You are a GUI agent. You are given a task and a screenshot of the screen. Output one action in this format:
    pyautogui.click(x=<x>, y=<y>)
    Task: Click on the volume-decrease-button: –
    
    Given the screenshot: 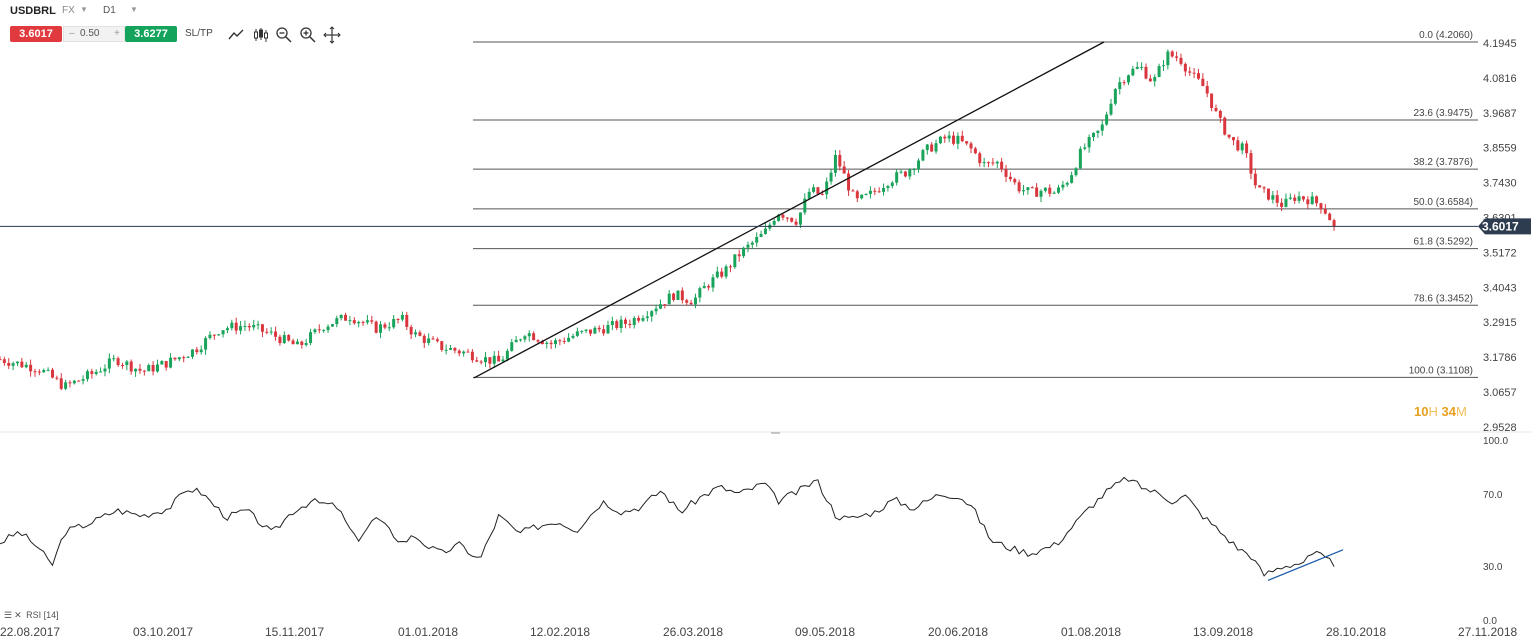 What is the action you would take?
    pyautogui.click(x=72, y=33)
    